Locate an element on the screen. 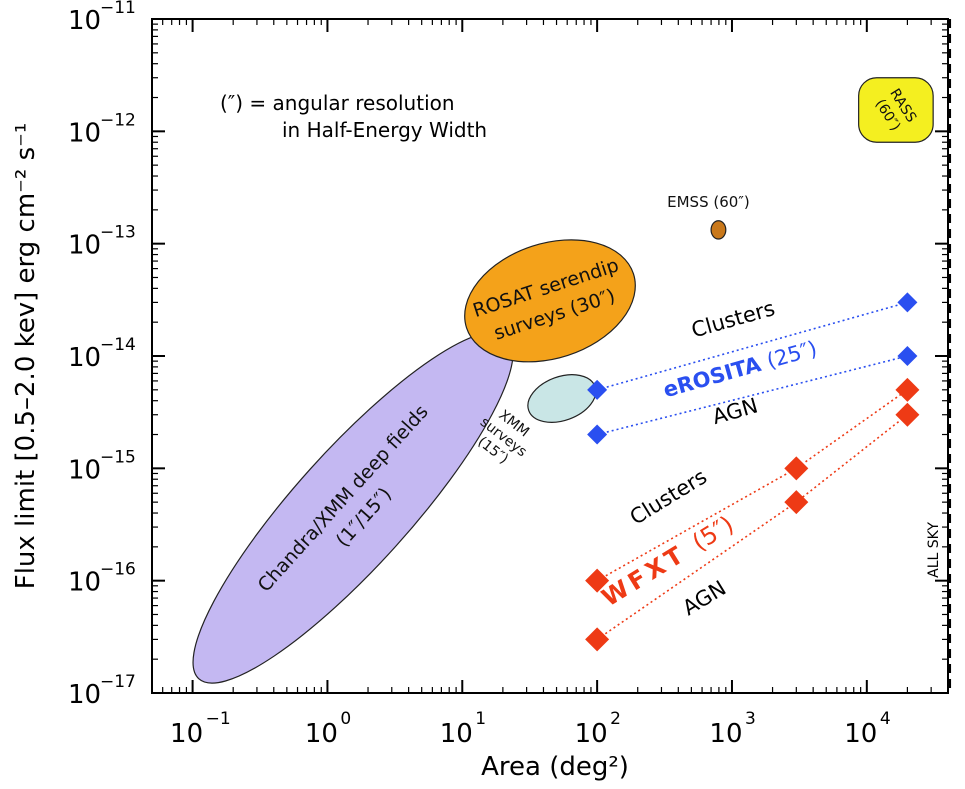  x-tick-exponent: 1 is located at coordinates (480, 719).